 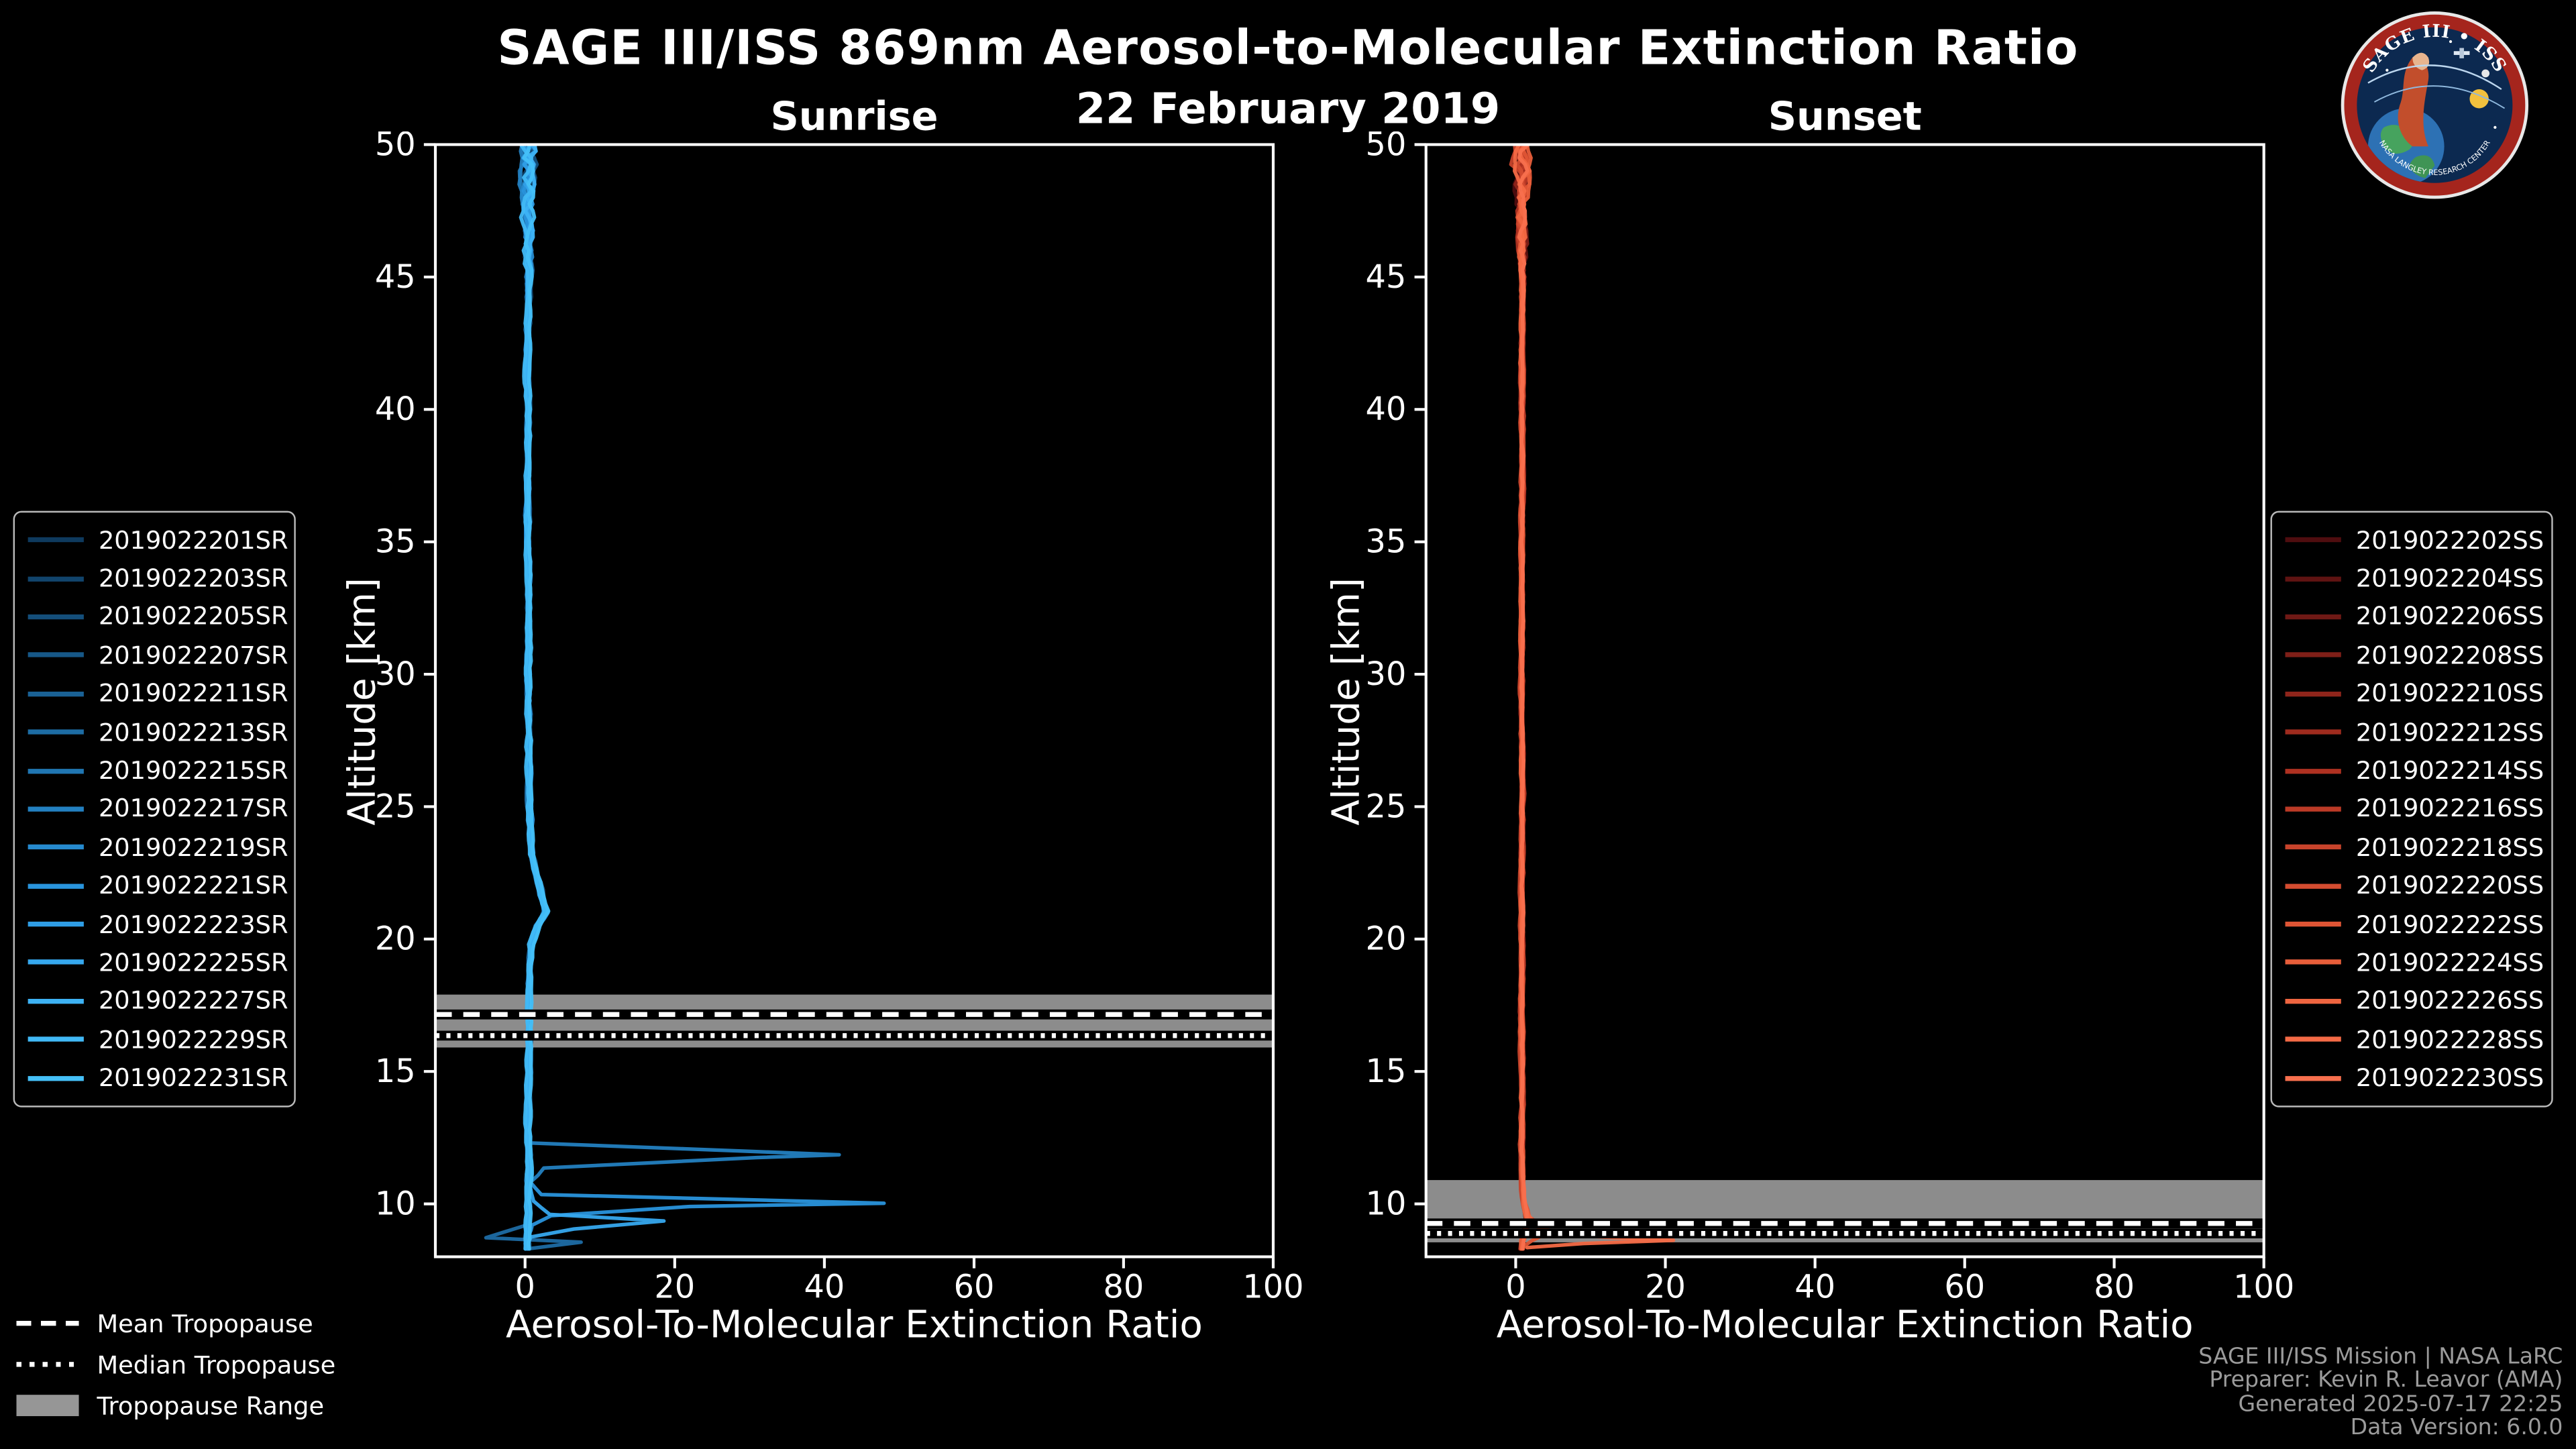 What do you see at coordinates (2413, 102) in the screenshot?
I see `robed-figure` at bounding box center [2413, 102].